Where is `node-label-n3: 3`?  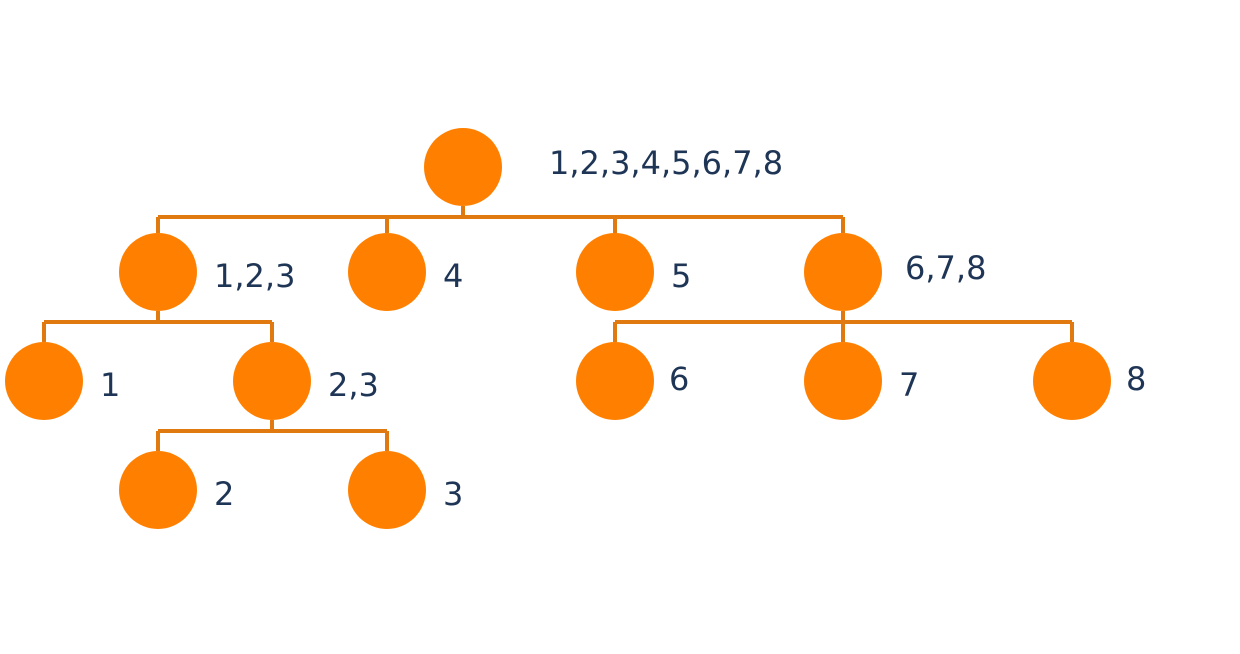 node-label-n3: 3 is located at coordinates (453, 494).